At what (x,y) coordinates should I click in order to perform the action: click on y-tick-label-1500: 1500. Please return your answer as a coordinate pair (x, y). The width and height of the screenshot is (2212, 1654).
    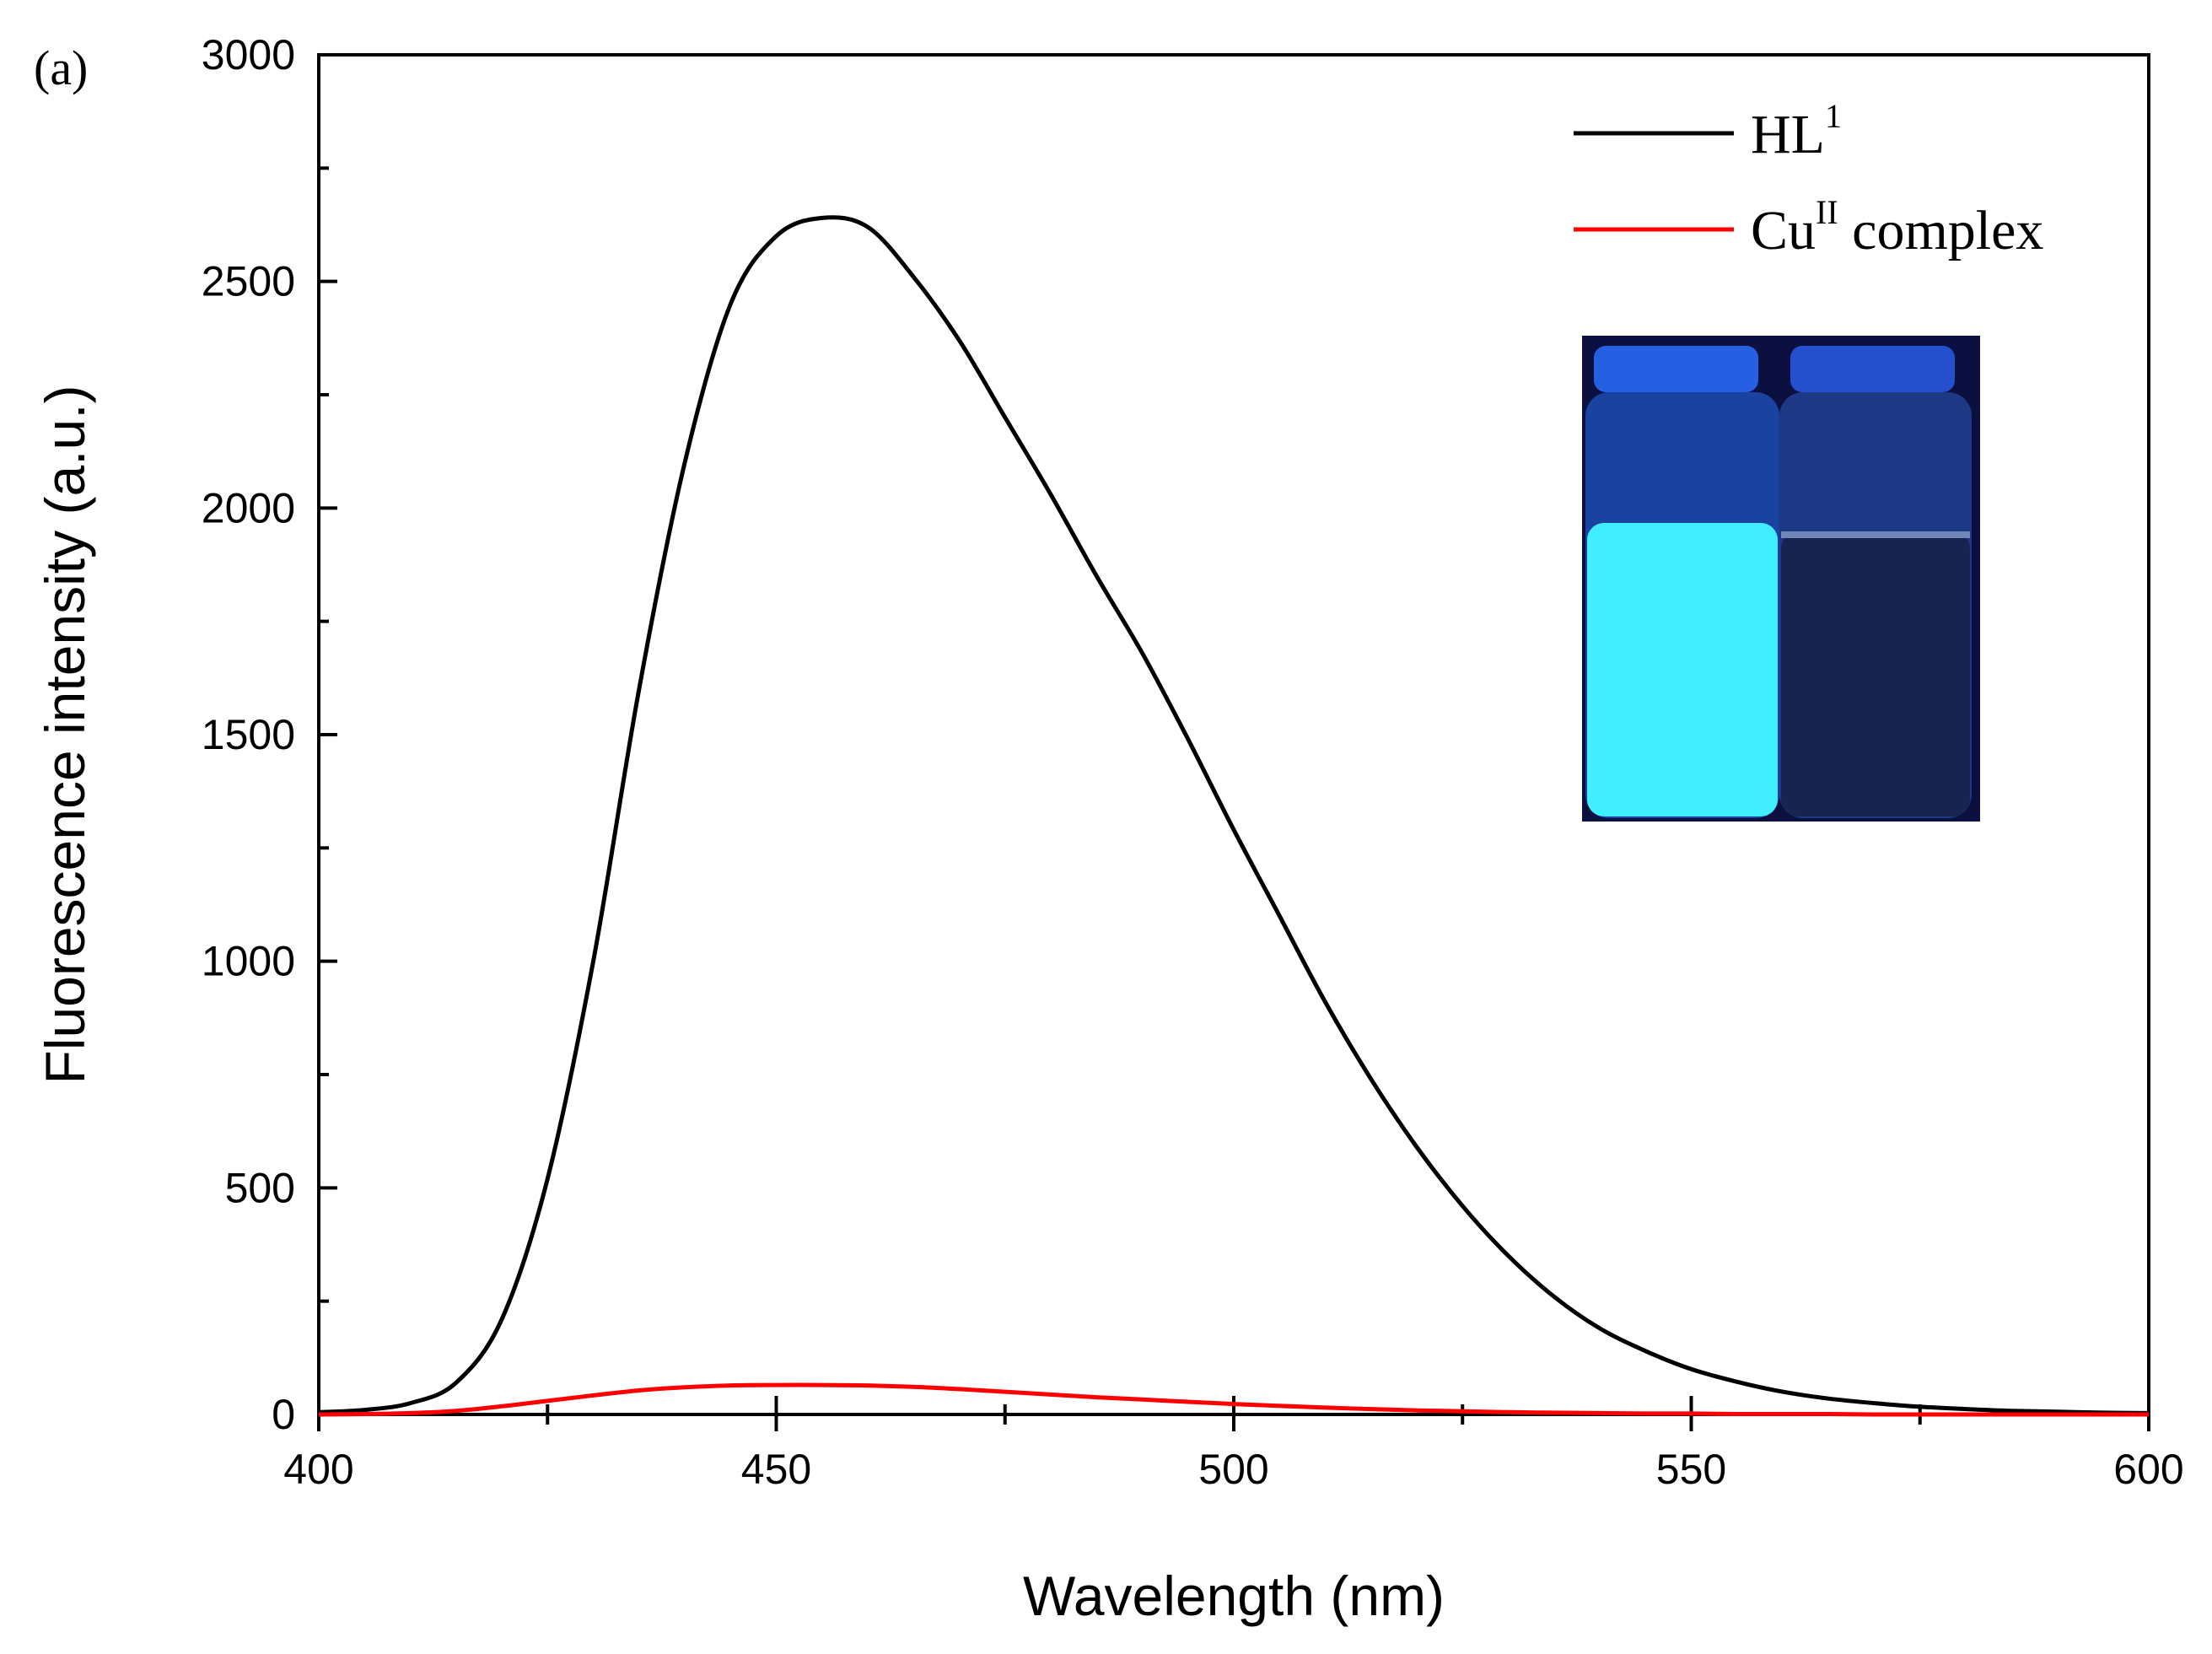
    Looking at the image, I should click on (248, 734).